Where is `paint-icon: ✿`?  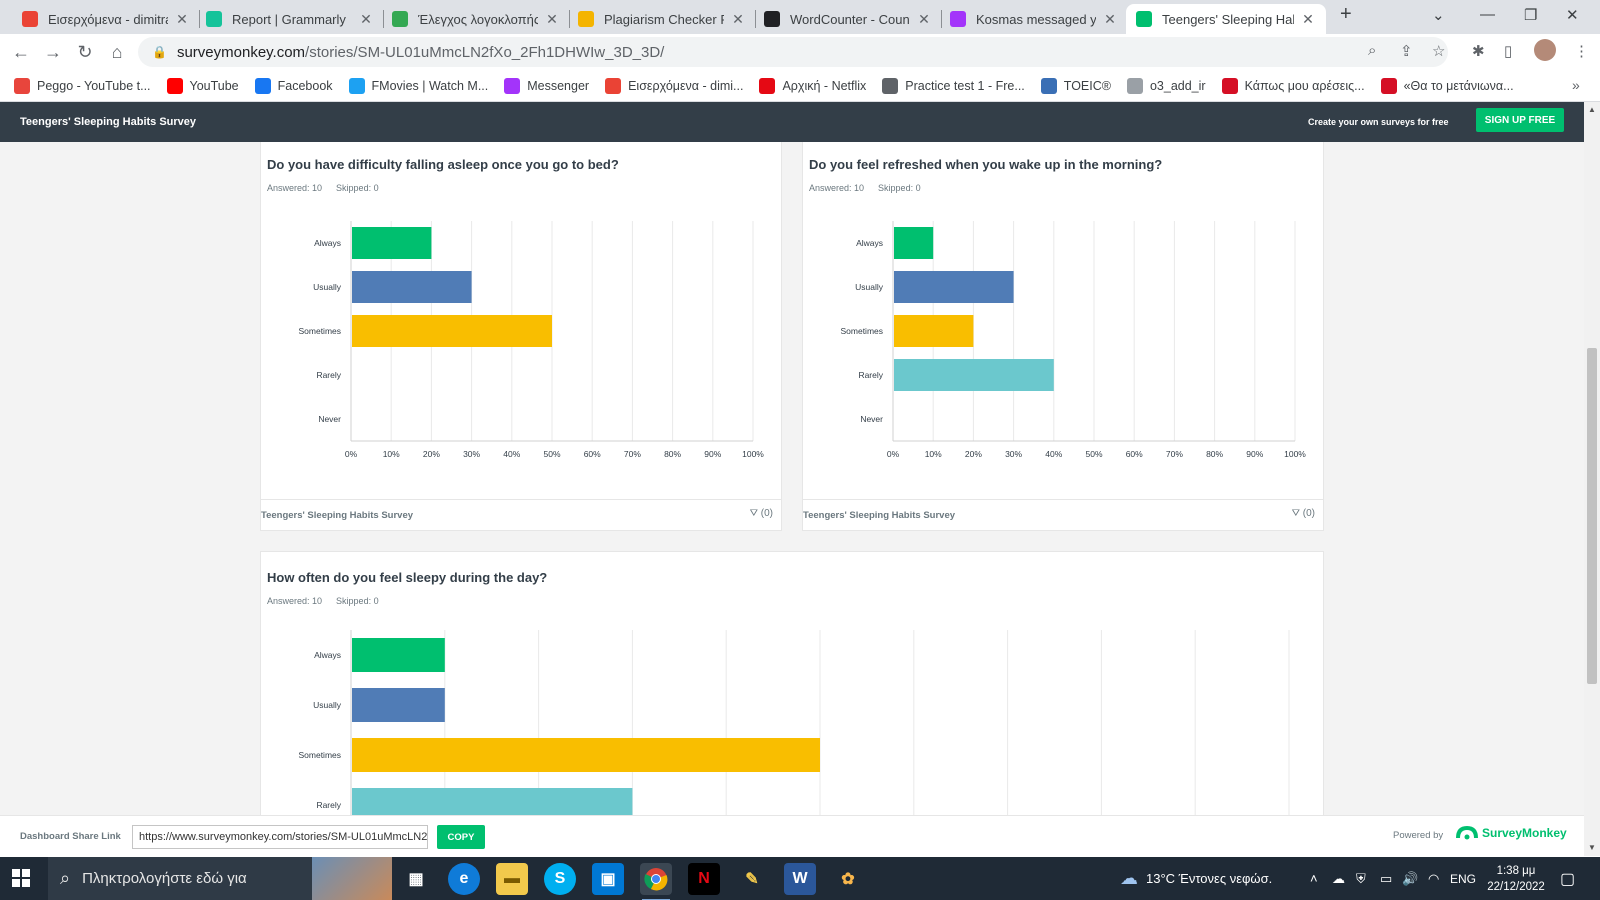
paint-icon: ✿ is located at coordinates (848, 879).